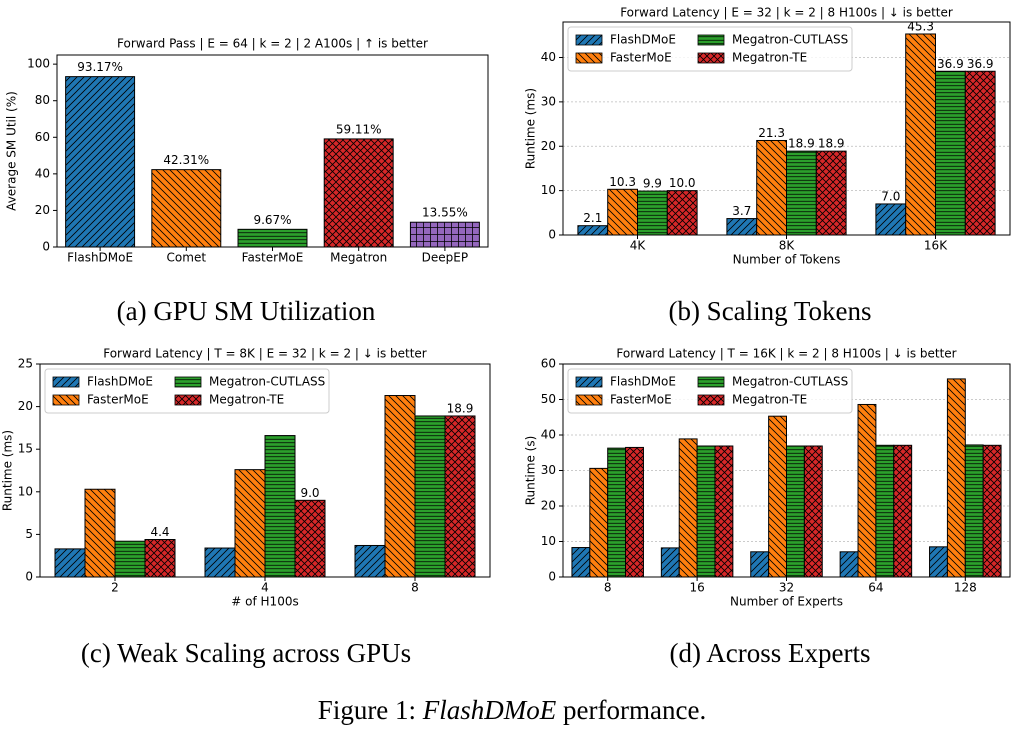 The image size is (1026, 735). What do you see at coordinates (592, 218) in the screenshot?
I see `value-label: 2.1` at bounding box center [592, 218].